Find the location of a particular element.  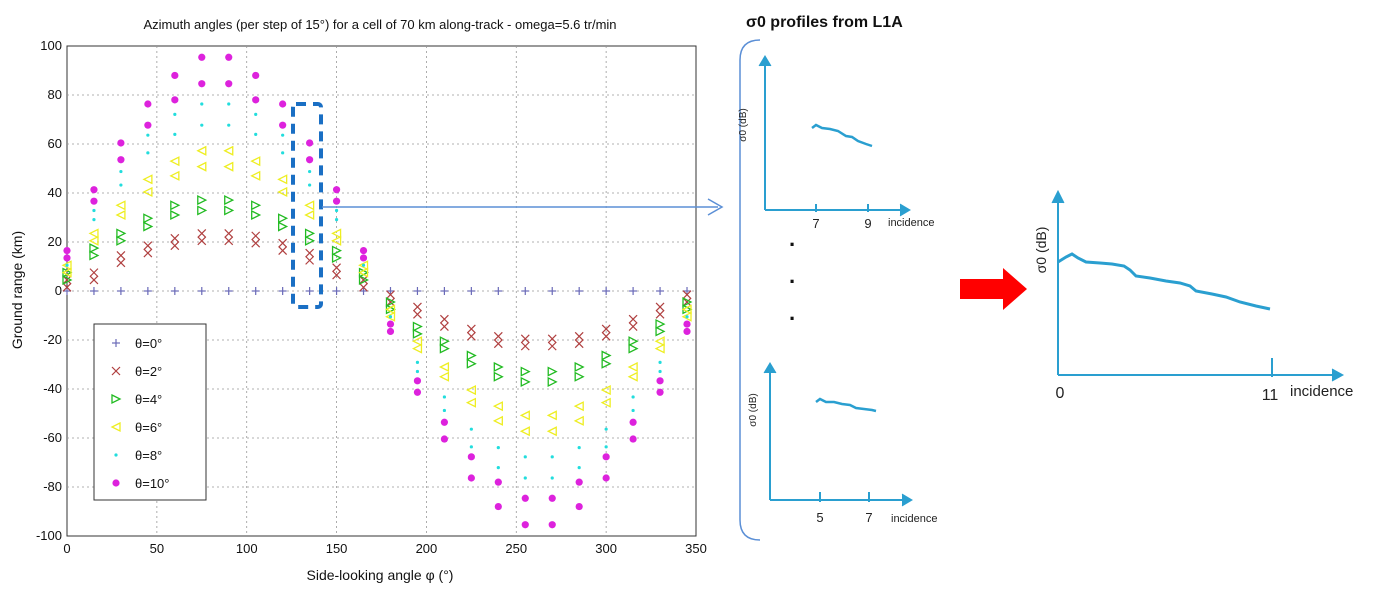

y-tick-label: 60 is located at coordinates (55, 143).